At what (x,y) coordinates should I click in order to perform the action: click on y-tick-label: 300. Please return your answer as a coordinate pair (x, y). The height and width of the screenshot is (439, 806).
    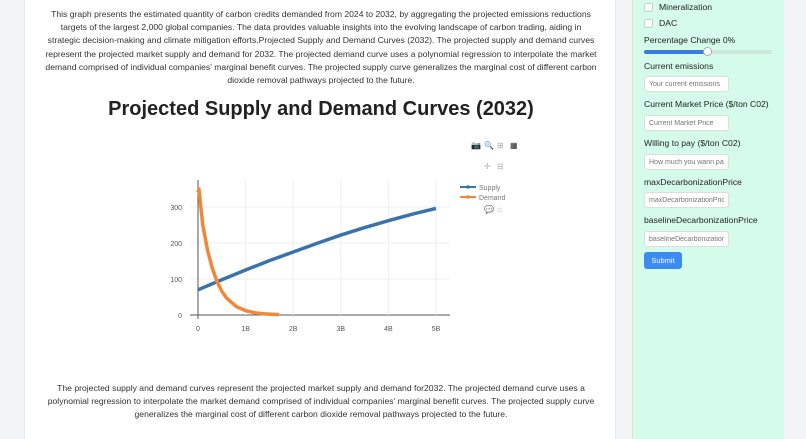
    Looking at the image, I should click on (176, 208).